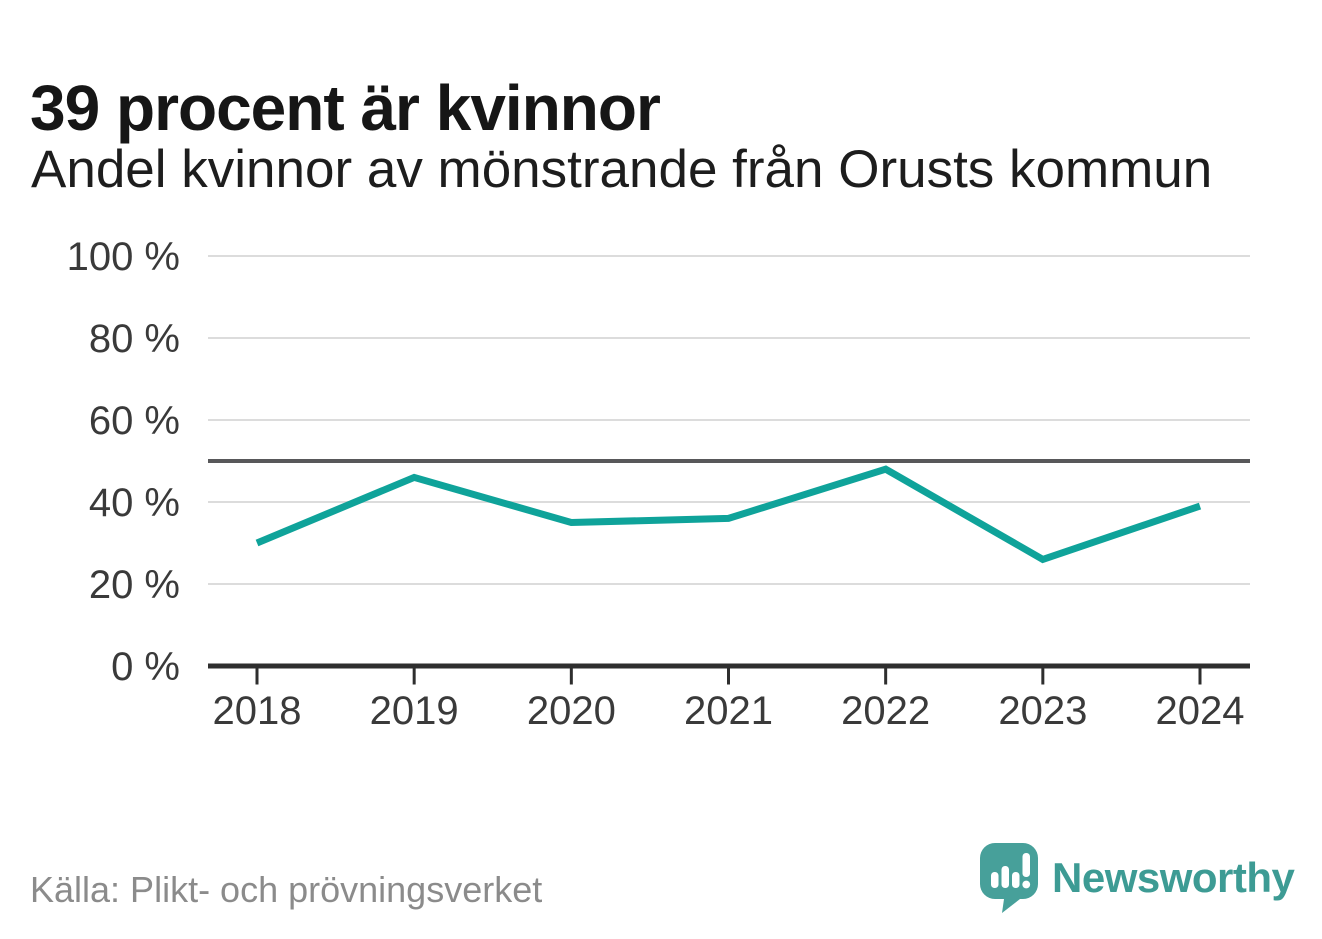 The width and height of the screenshot is (1322, 939). I want to click on y-tick-label-0: 0 %, so click(145, 667).